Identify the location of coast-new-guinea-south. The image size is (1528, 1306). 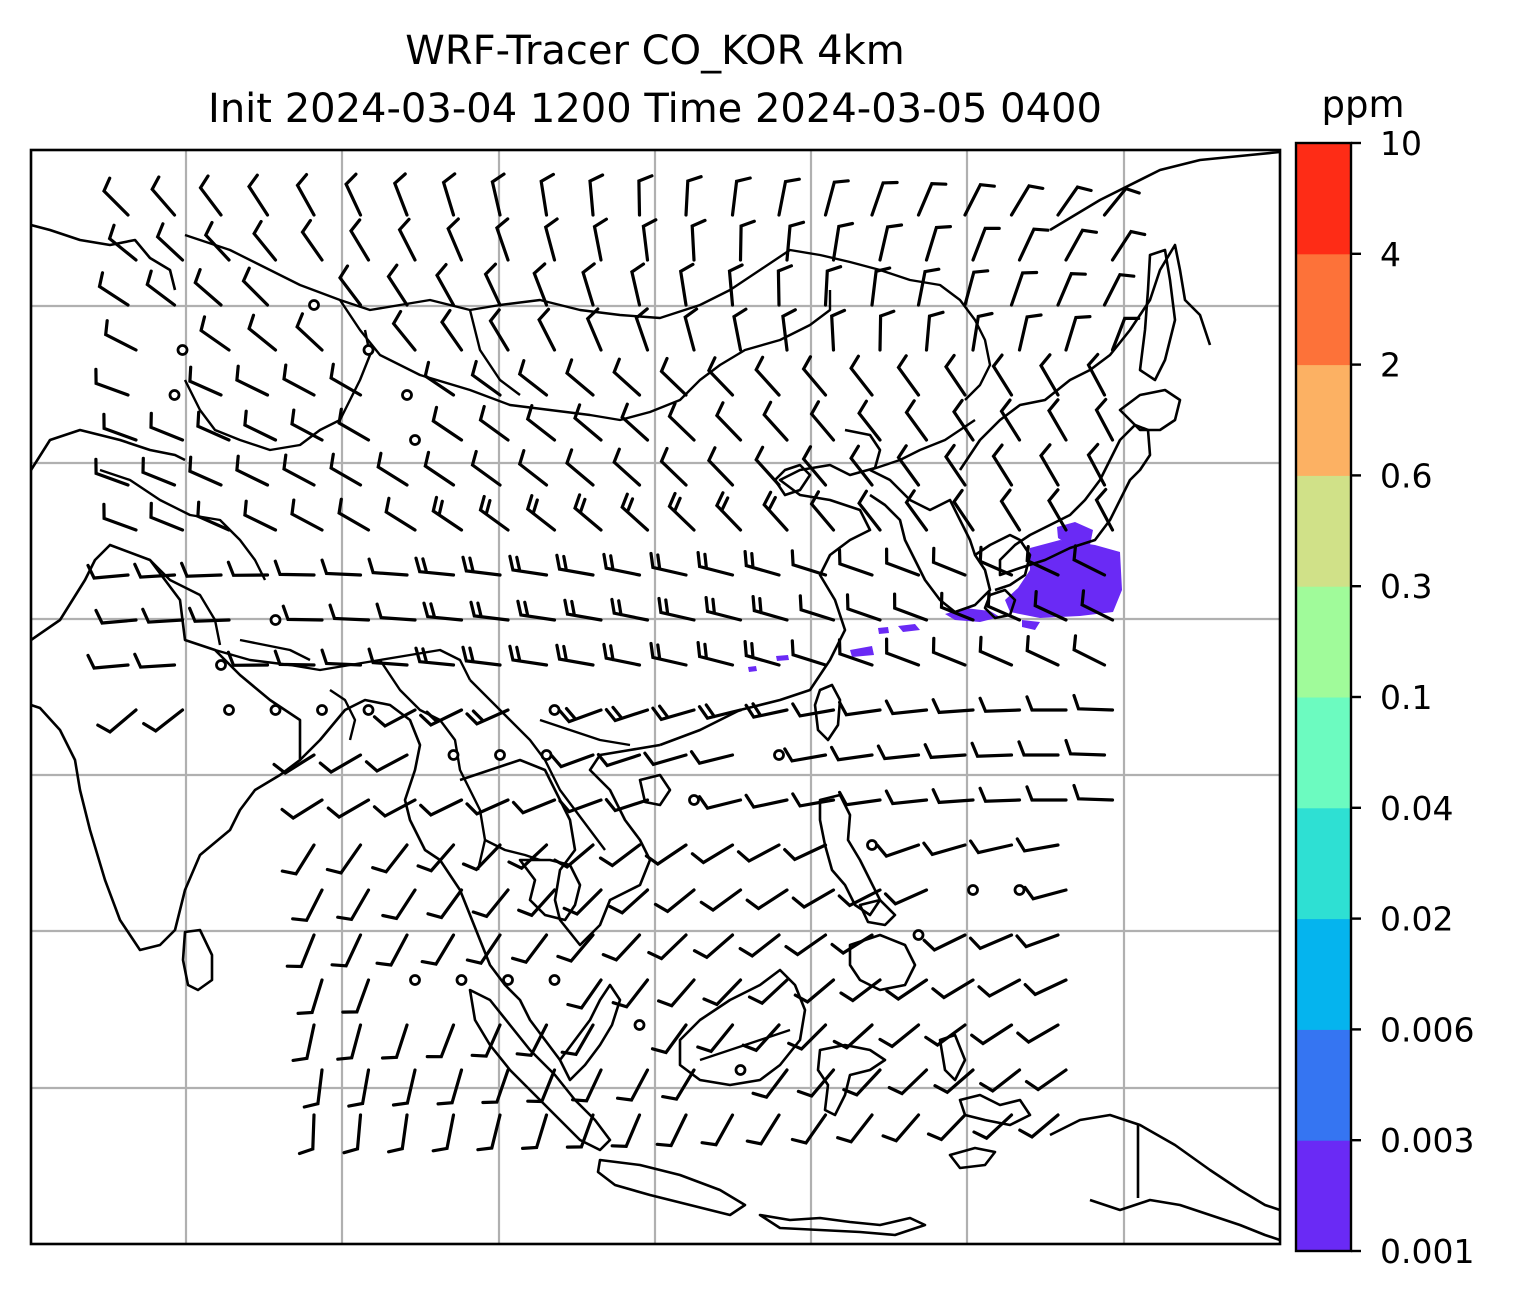
(1184, 1220).